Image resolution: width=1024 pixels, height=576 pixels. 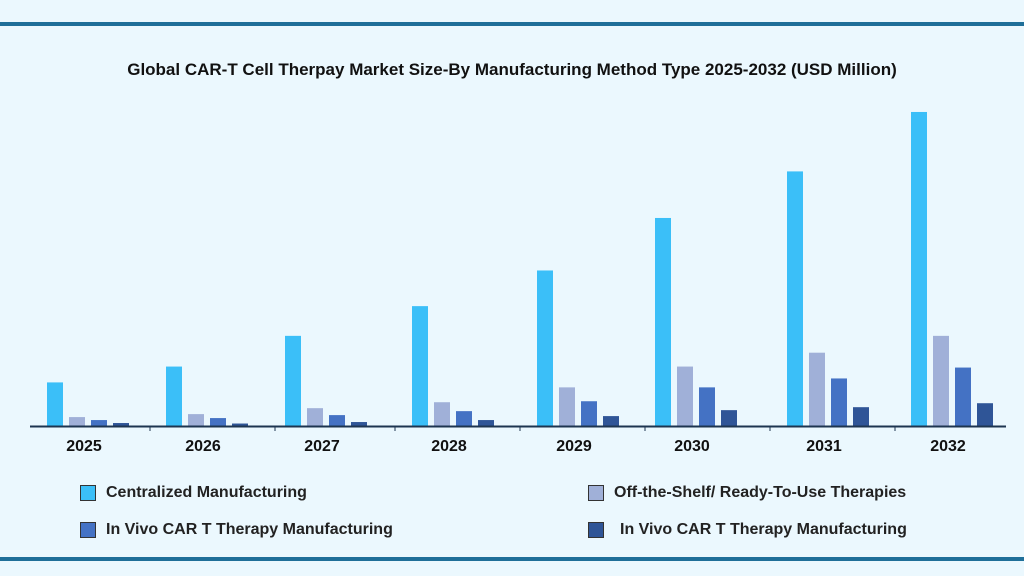 What do you see at coordinates (206, 492) in the screenshot?
I see `legend-label: Centralized Manufacturing` at bounding box center [206, 492].